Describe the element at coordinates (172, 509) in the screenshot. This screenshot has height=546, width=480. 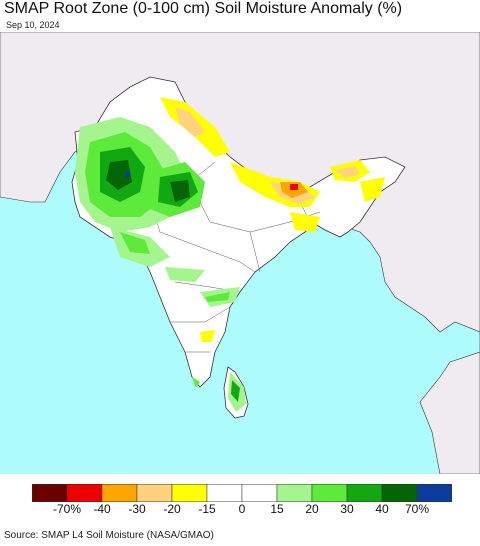
I see `legend-label: -20` at that location.